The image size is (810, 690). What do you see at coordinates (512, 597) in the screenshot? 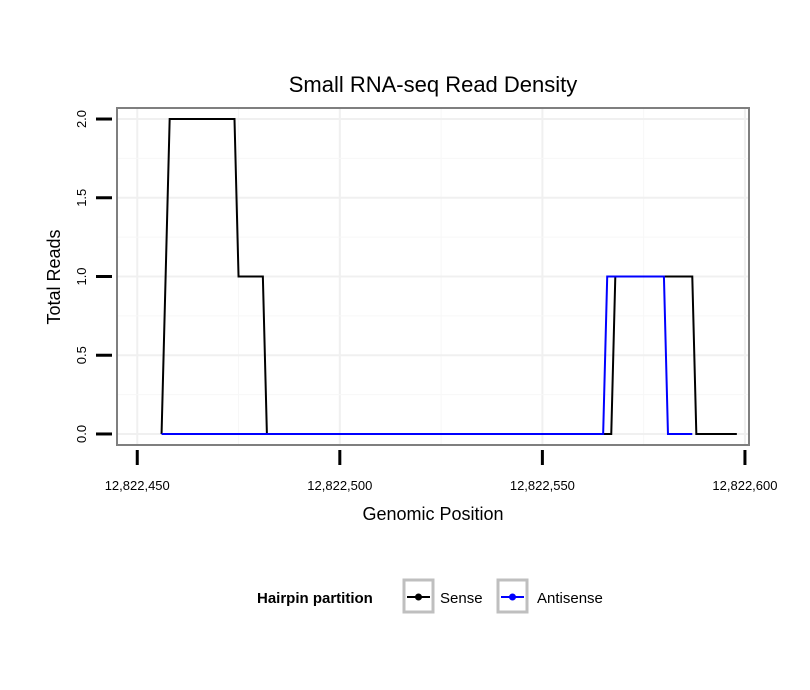
I see `legend-point-antisense` at bounding box center [512, 597].